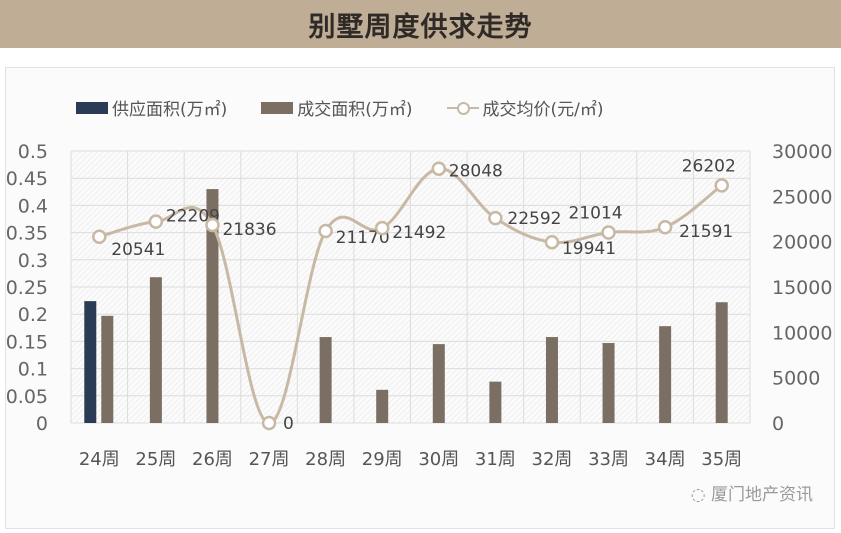 This screenshot has height=533, width=841. What do you see at coordinates (534, 219) in the screenshot?
I see `price-data-label: 22592` at bounding box center [534, 219].